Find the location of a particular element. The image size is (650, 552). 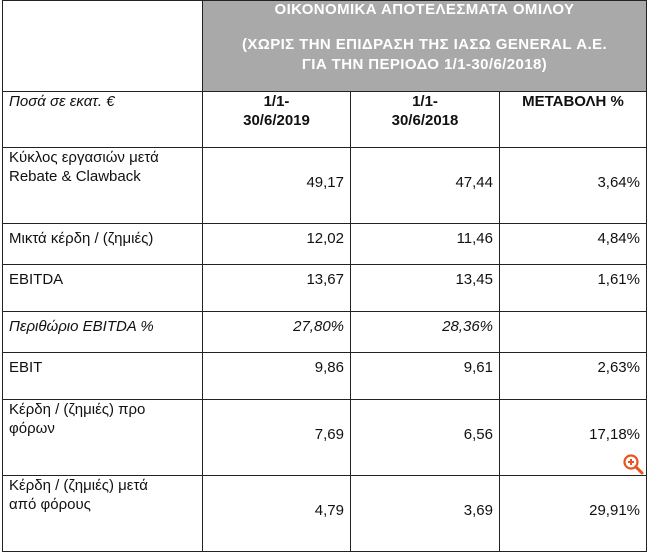

value-2018: 3,69 is located at coordinates (425, 513).